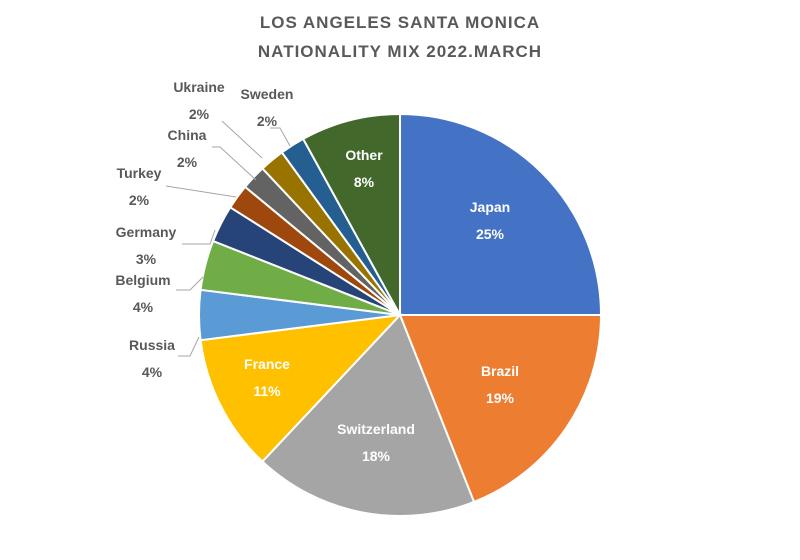 The image size is (800, 560). I want to click on chart-title-line-2: NATIONALITY MIX 2022.MARCH, so click(400, 51).